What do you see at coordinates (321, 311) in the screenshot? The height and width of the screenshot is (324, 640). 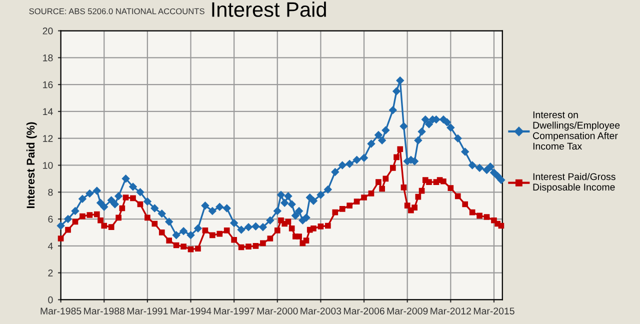 I see `x-tick-label: Mar-2003` at bounding box center [321, 311].